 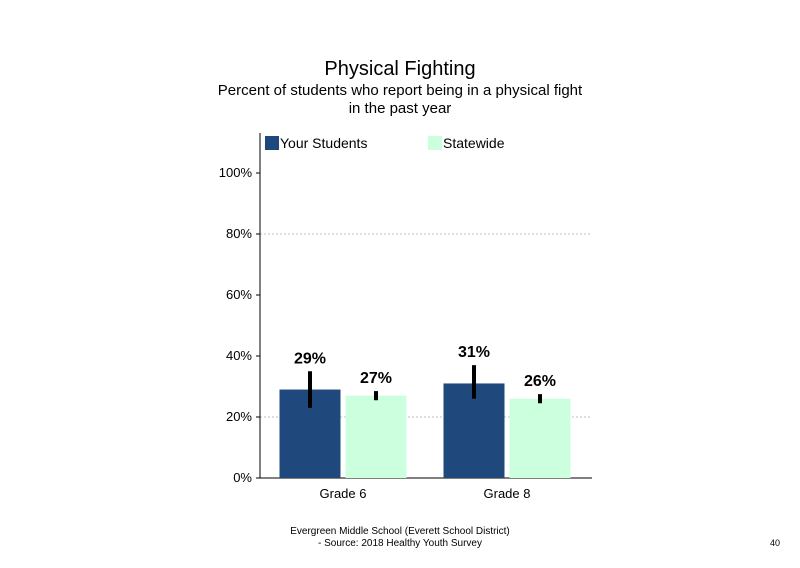 I want to click on y-tick-label: 40%, so click(x=239, y=355).